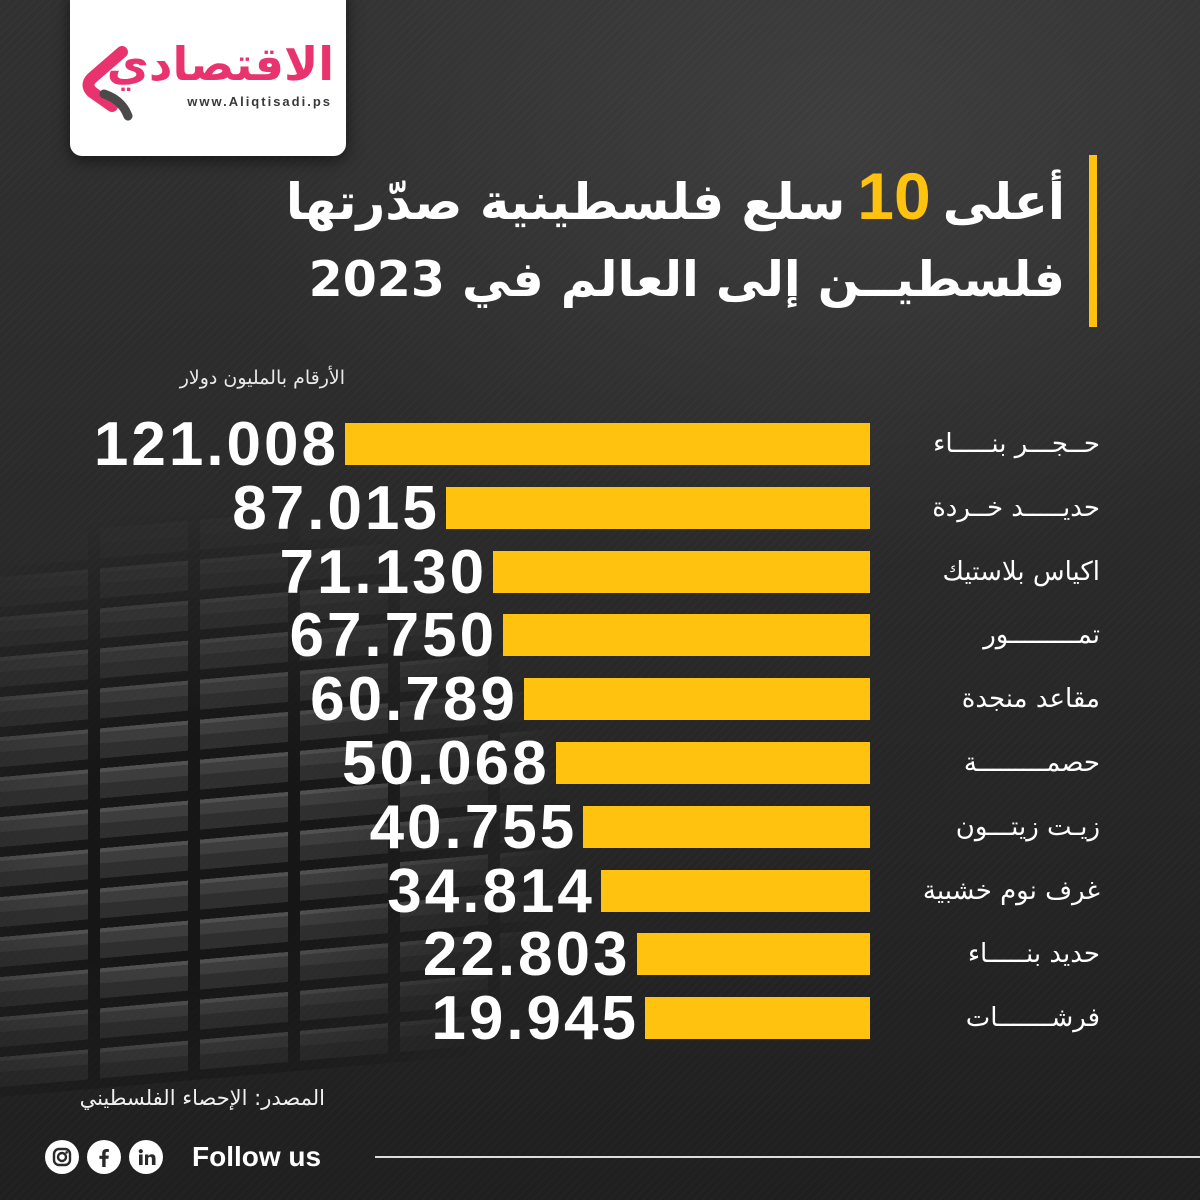  Describe the element at coordinates (1011, 891) in the screenshot. I see `category-label: غرف نوم خشبية` at that location.